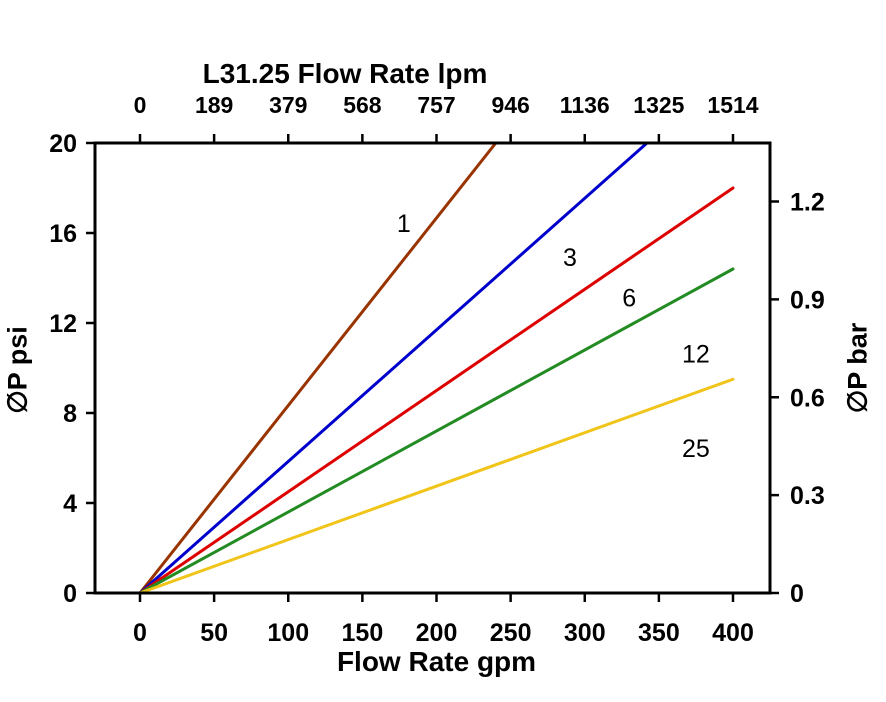 The image size is (886, 702). I want to click on top-tick-label: 379, so click(288, 105).